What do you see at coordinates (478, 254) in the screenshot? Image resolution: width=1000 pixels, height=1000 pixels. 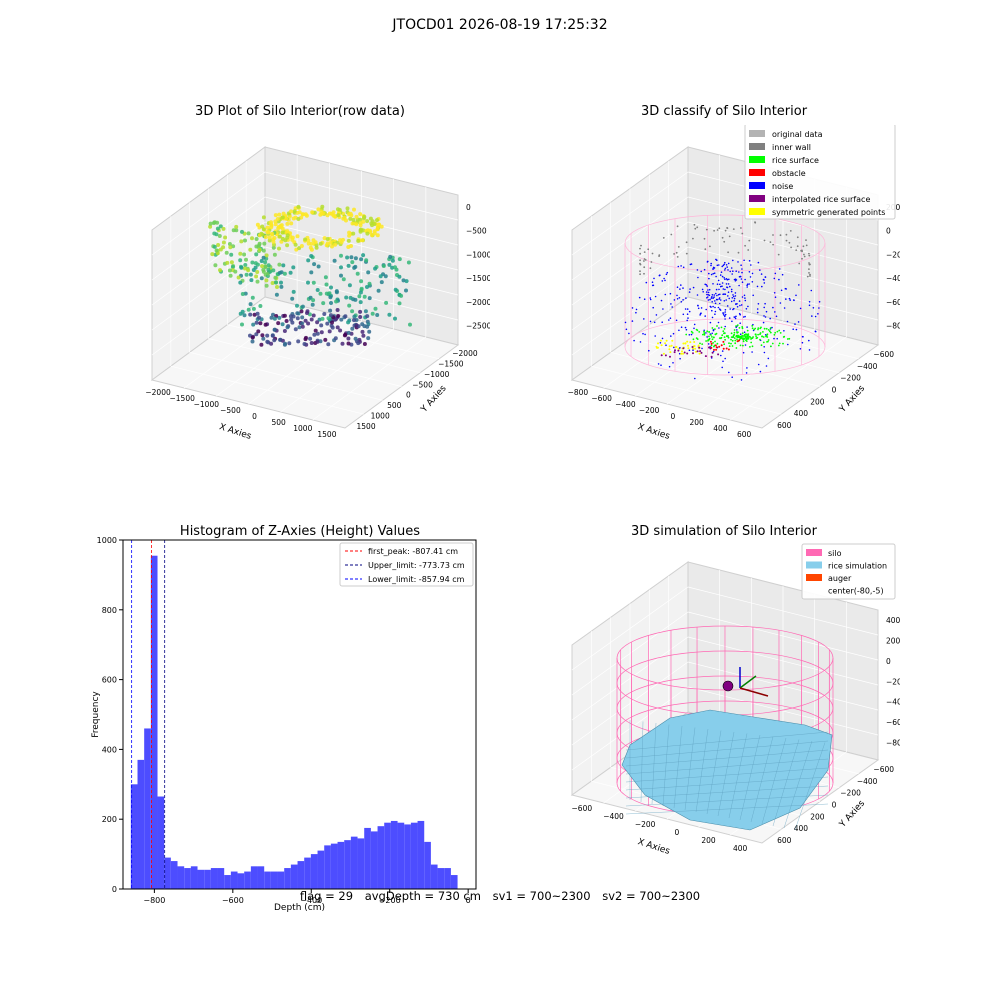 I see `z-tick-label: −1000` at bounding box center [478, 254].